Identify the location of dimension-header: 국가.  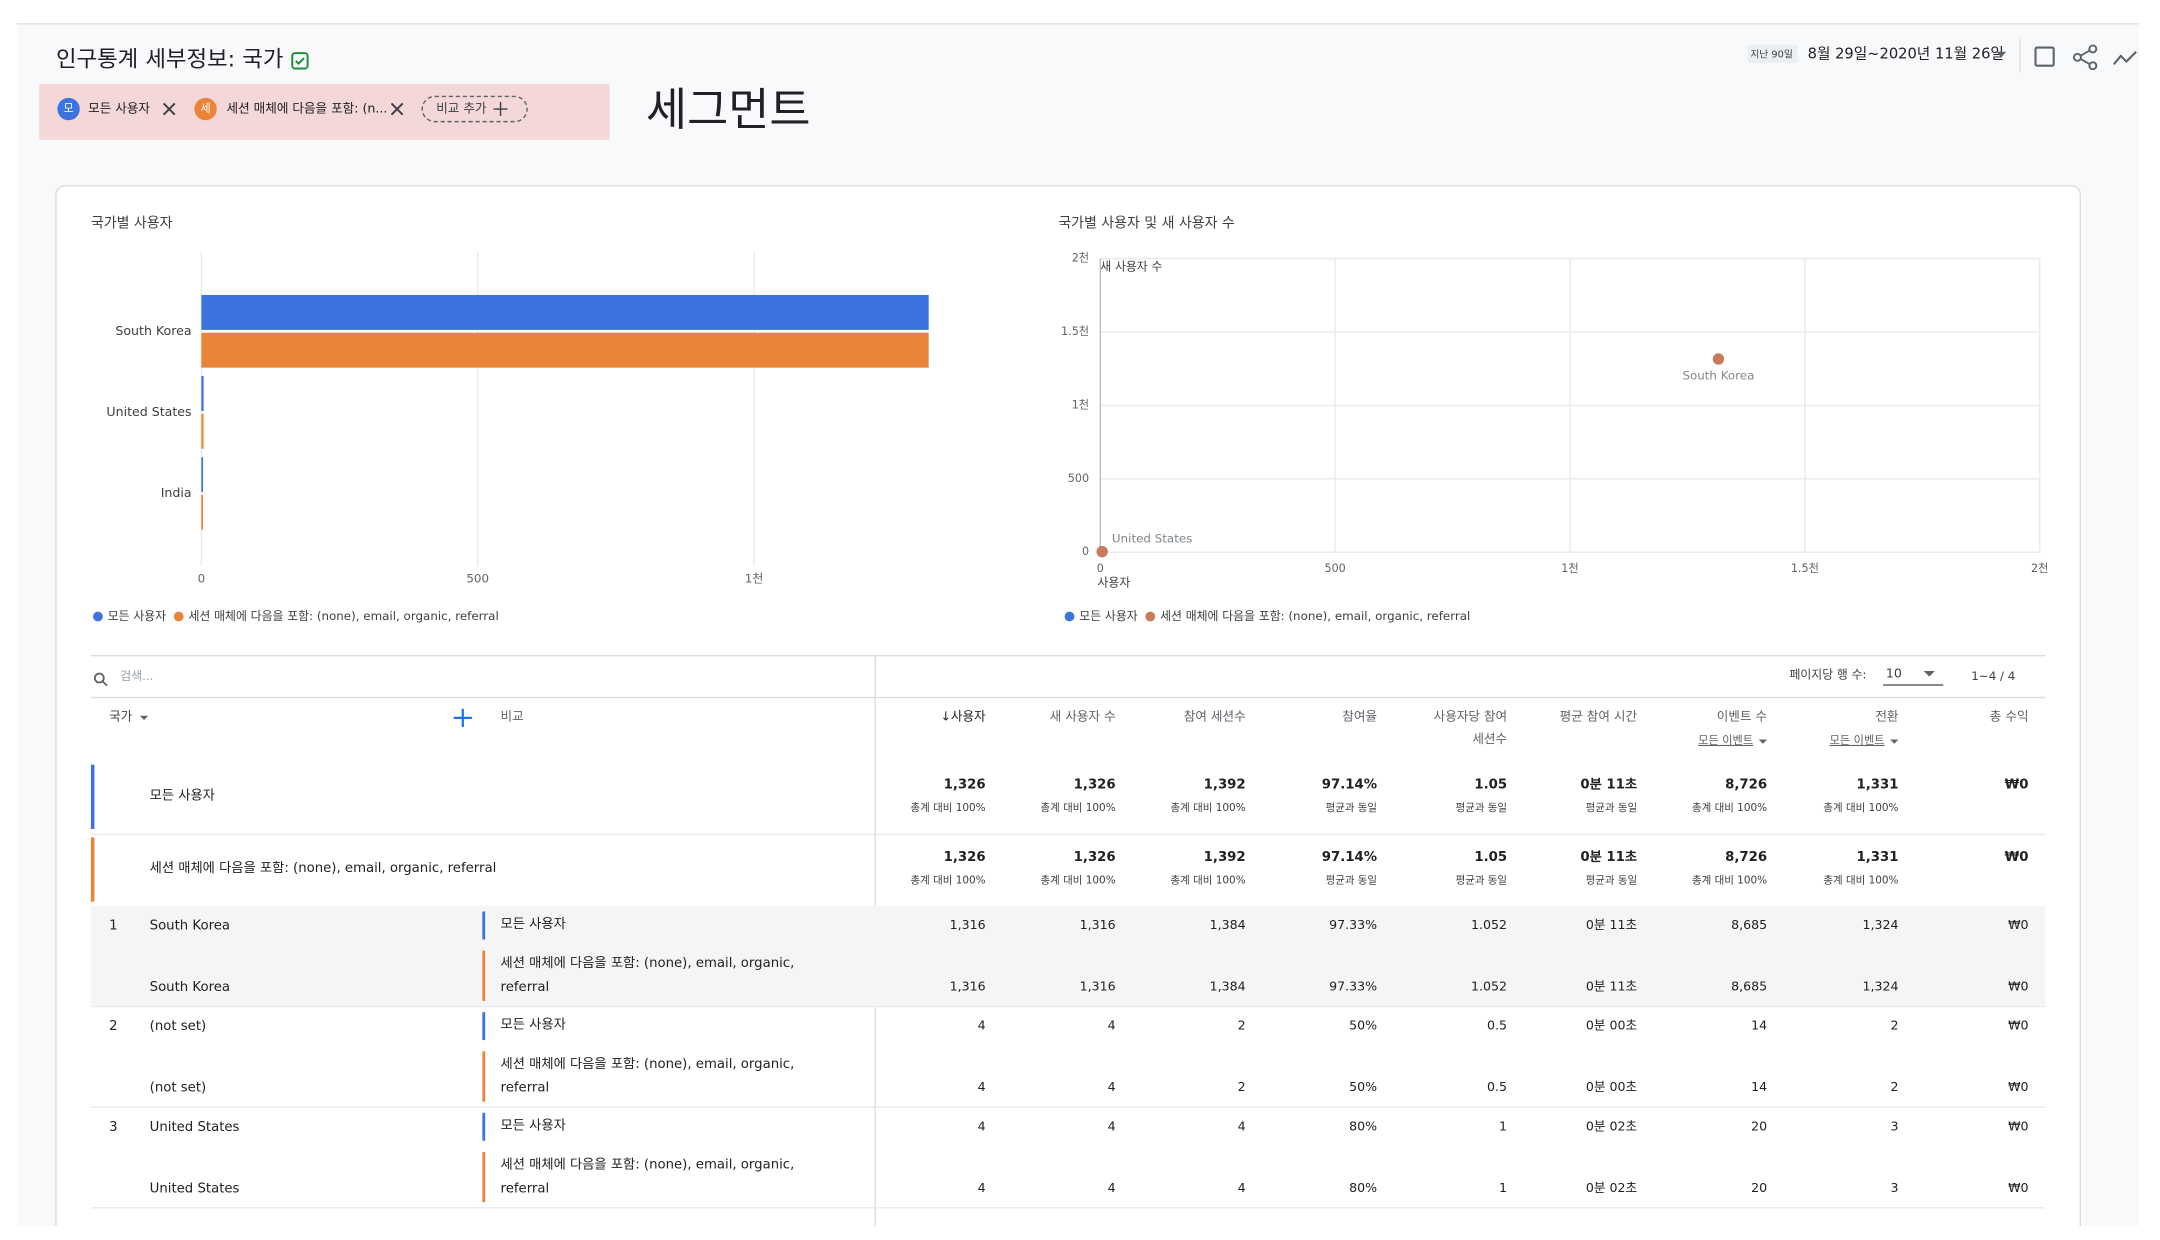
(121, 716).